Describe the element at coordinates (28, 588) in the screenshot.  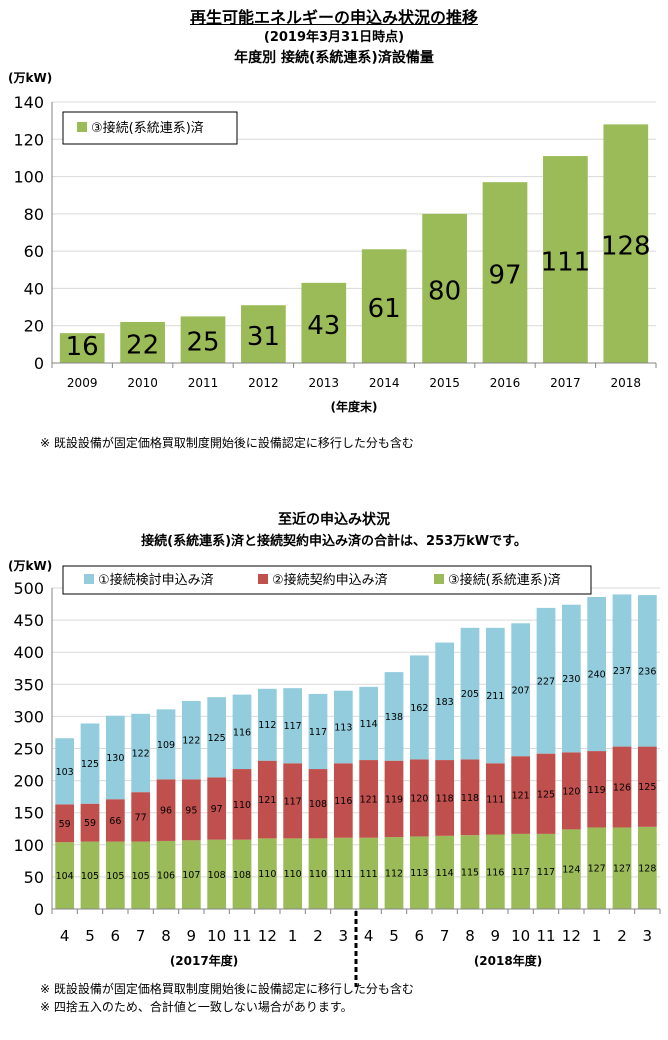
I see `y-tick-label: 500` at that location.